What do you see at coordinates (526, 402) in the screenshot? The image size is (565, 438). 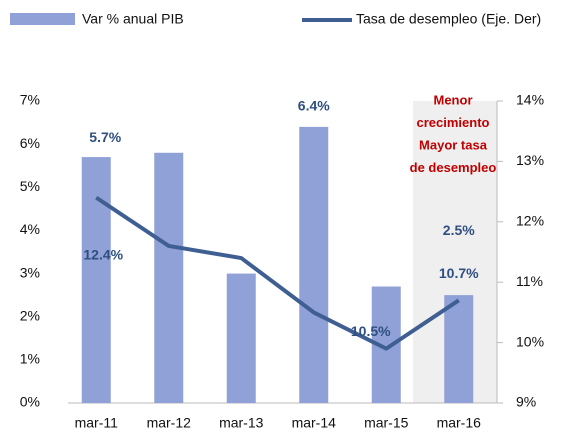 I see `y2-tick-label: 9%` at bounding box center [526, 402].